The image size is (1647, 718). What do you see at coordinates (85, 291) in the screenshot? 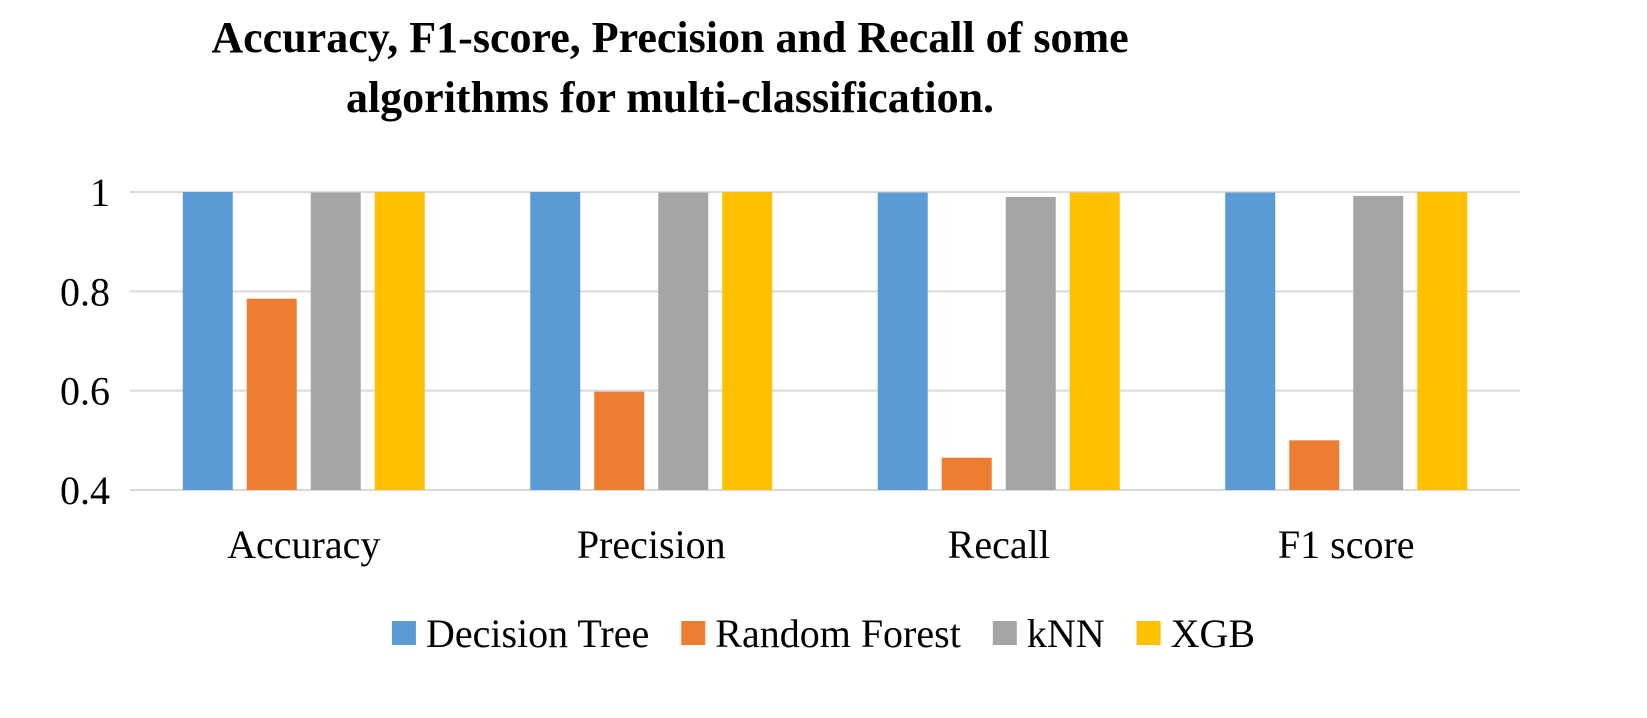
I see `y-tick-label: 0.8` at bounding box center [85, 291].